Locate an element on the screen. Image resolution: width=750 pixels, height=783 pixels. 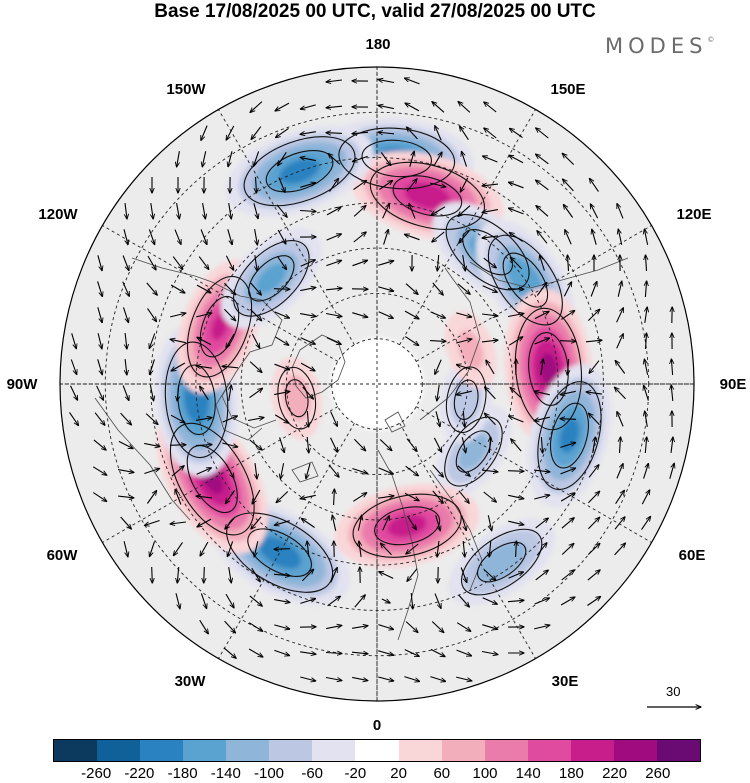
anomaly-neg-europe-contours is located at coordinates (501, 562).